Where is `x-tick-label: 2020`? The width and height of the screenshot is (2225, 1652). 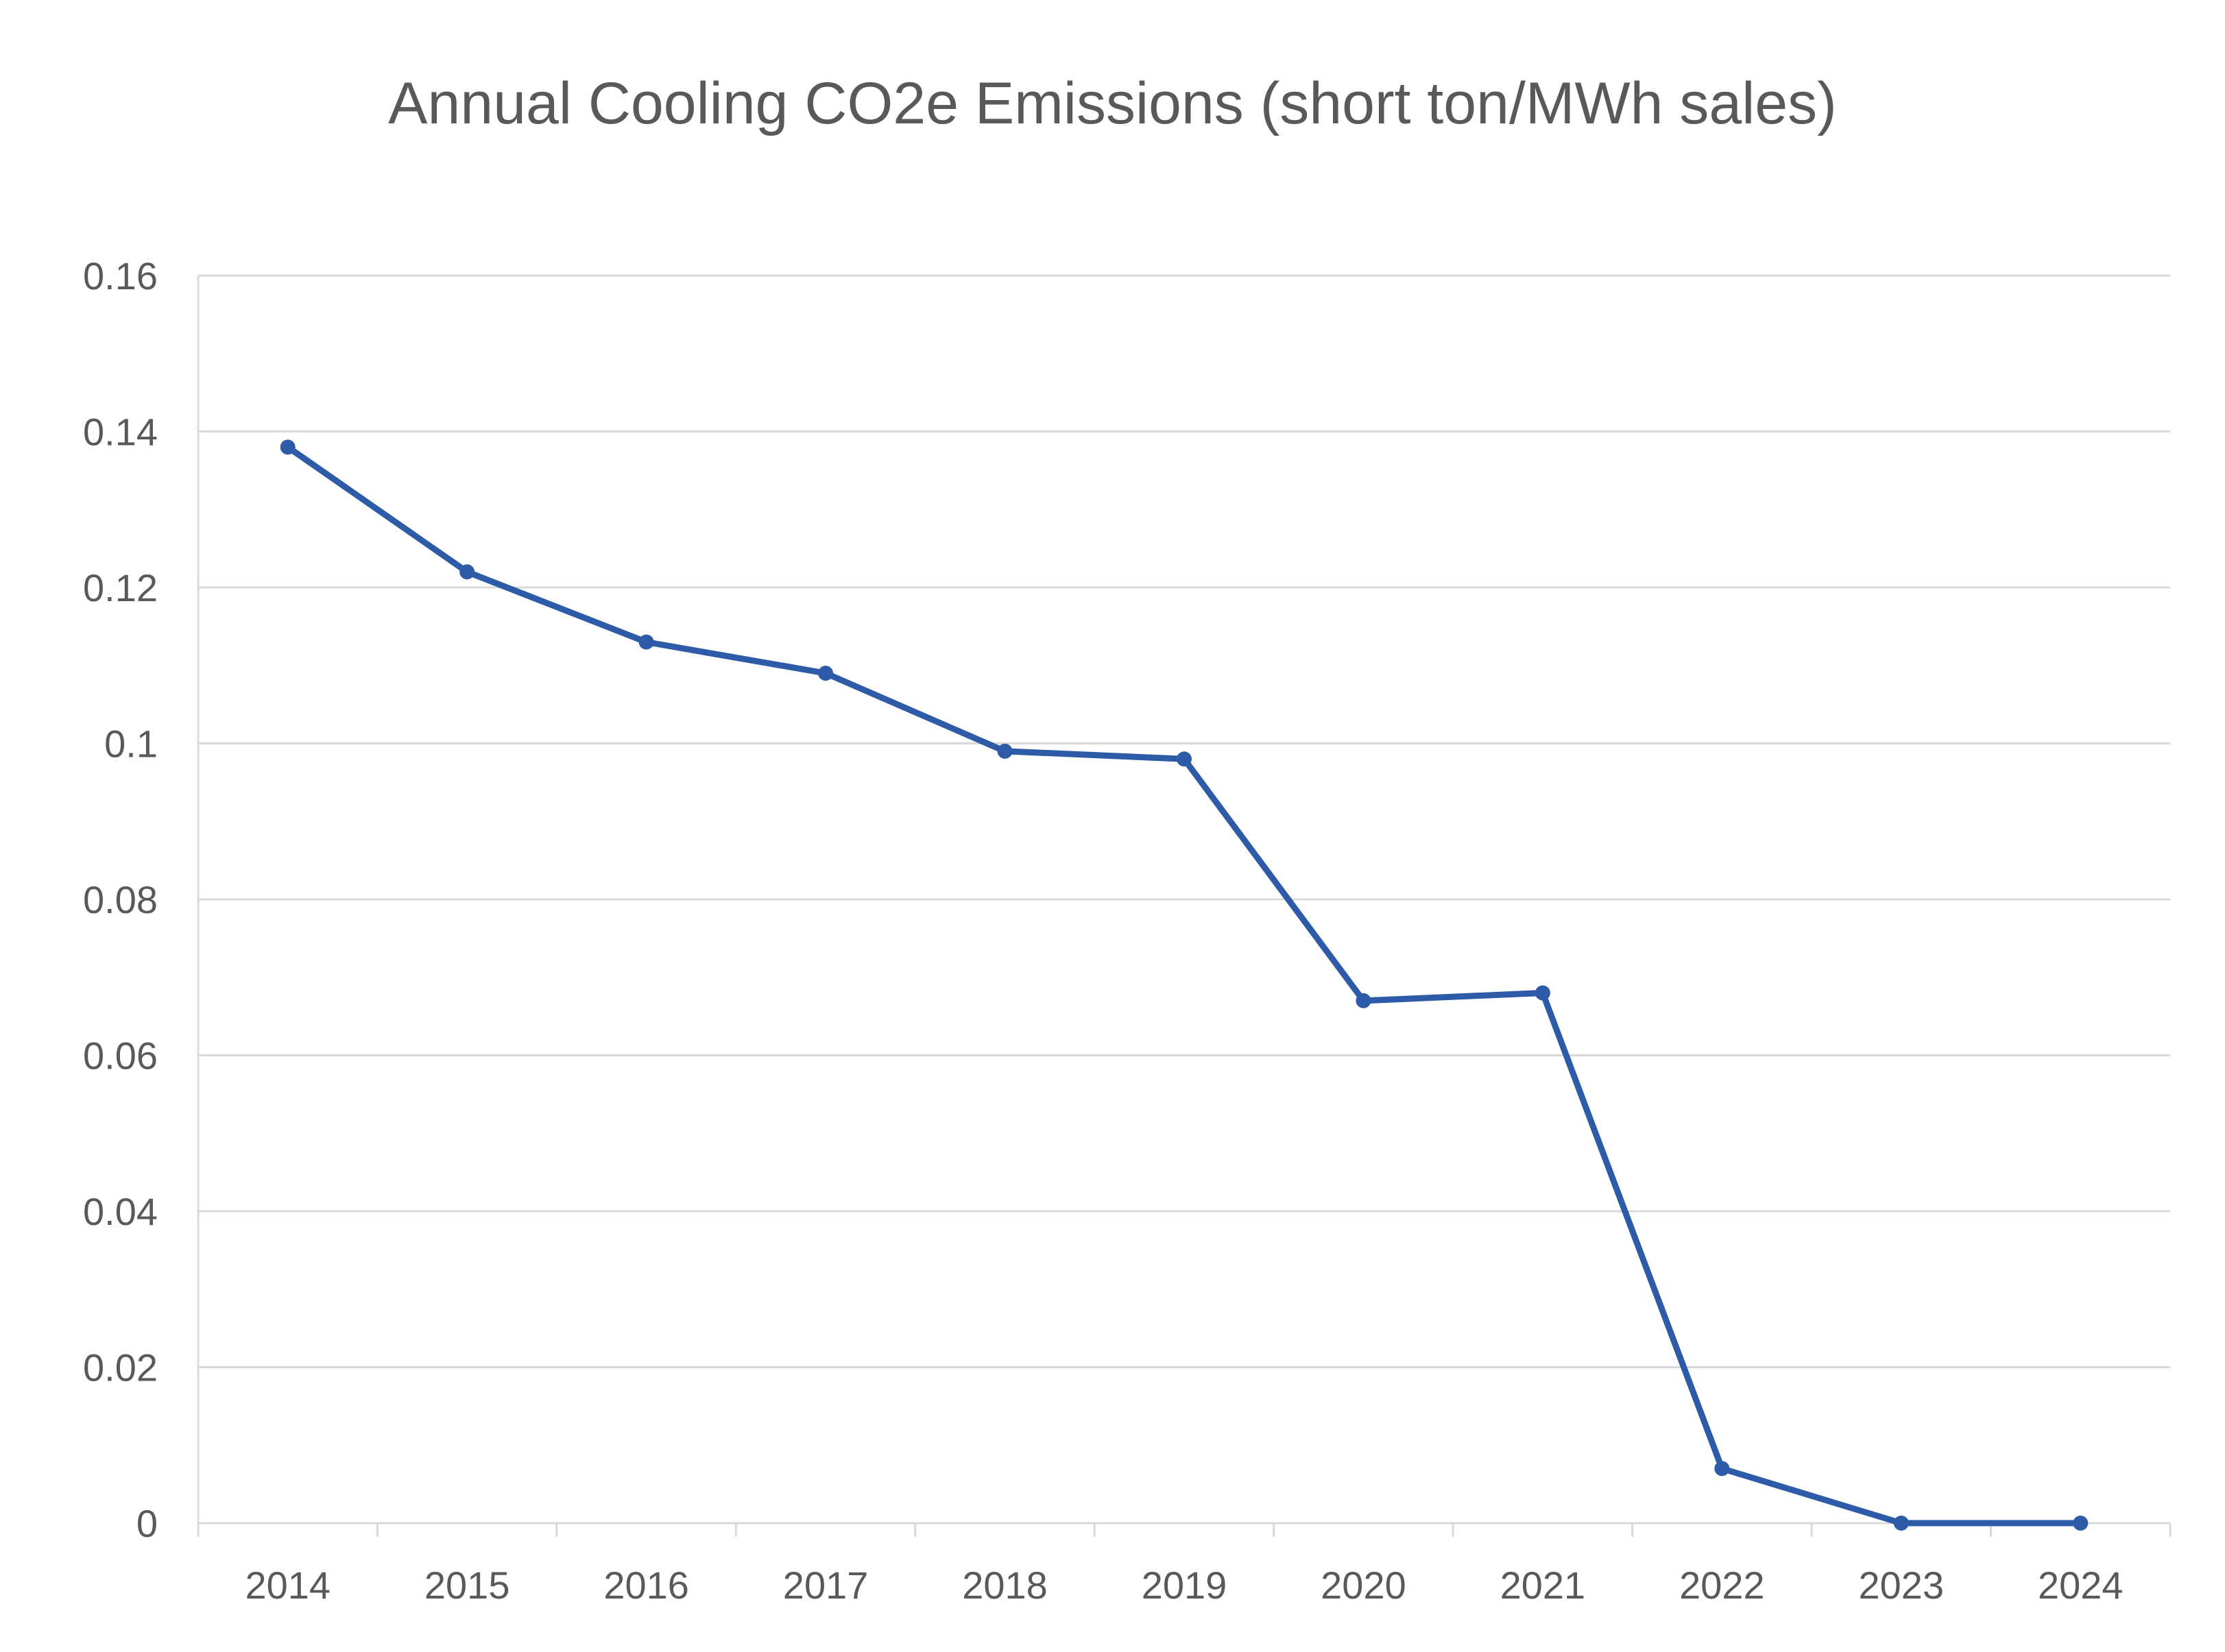 x-tick-label: 2020 is located at coordinates (1363, 1585).